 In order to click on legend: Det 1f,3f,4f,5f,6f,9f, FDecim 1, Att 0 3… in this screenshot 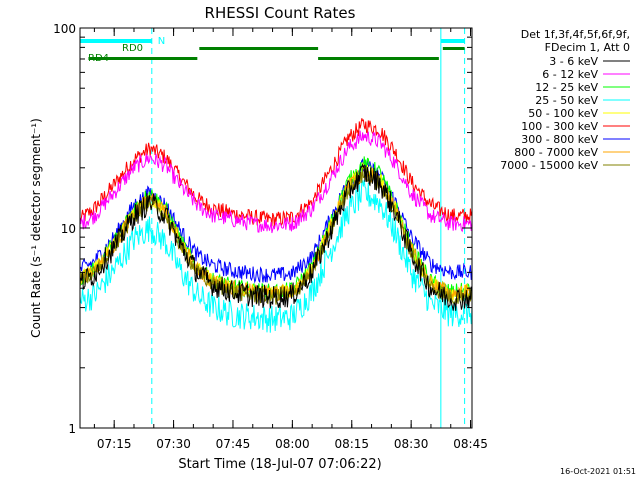, I will do `click(565, 100)`.